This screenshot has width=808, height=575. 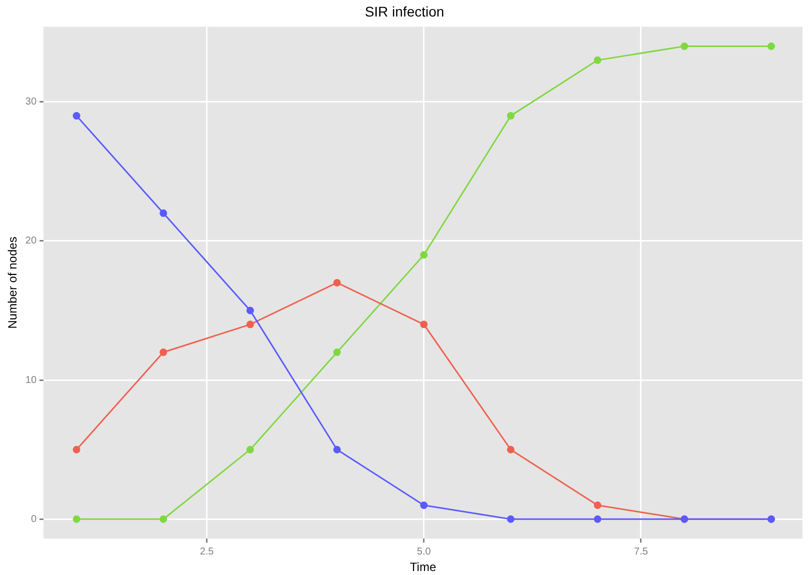 What do you see at coordinates (423, 567) in the screenshot?
I see `x-axis-title: Time` at bounding box center [423, 567].